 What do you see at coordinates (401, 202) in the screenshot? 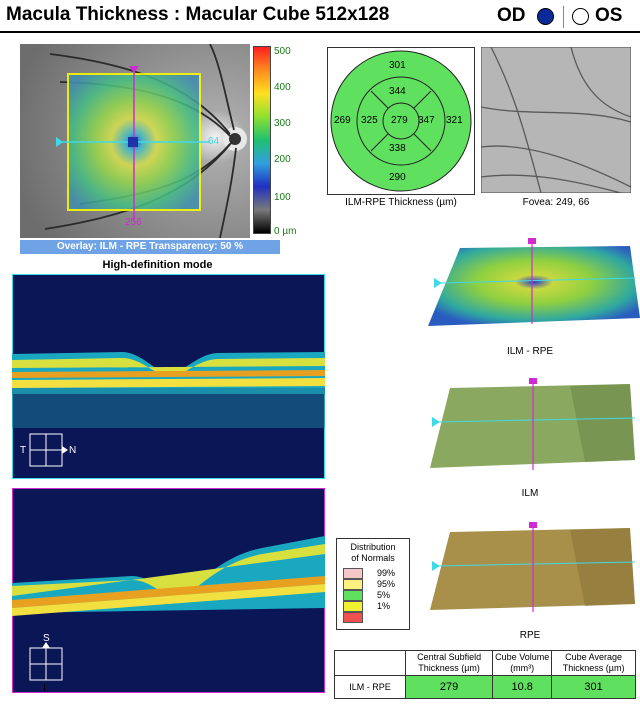
I see `etdrs-caption: ILM-RPE Thickness (µm)` at bounding box center [401, 202].